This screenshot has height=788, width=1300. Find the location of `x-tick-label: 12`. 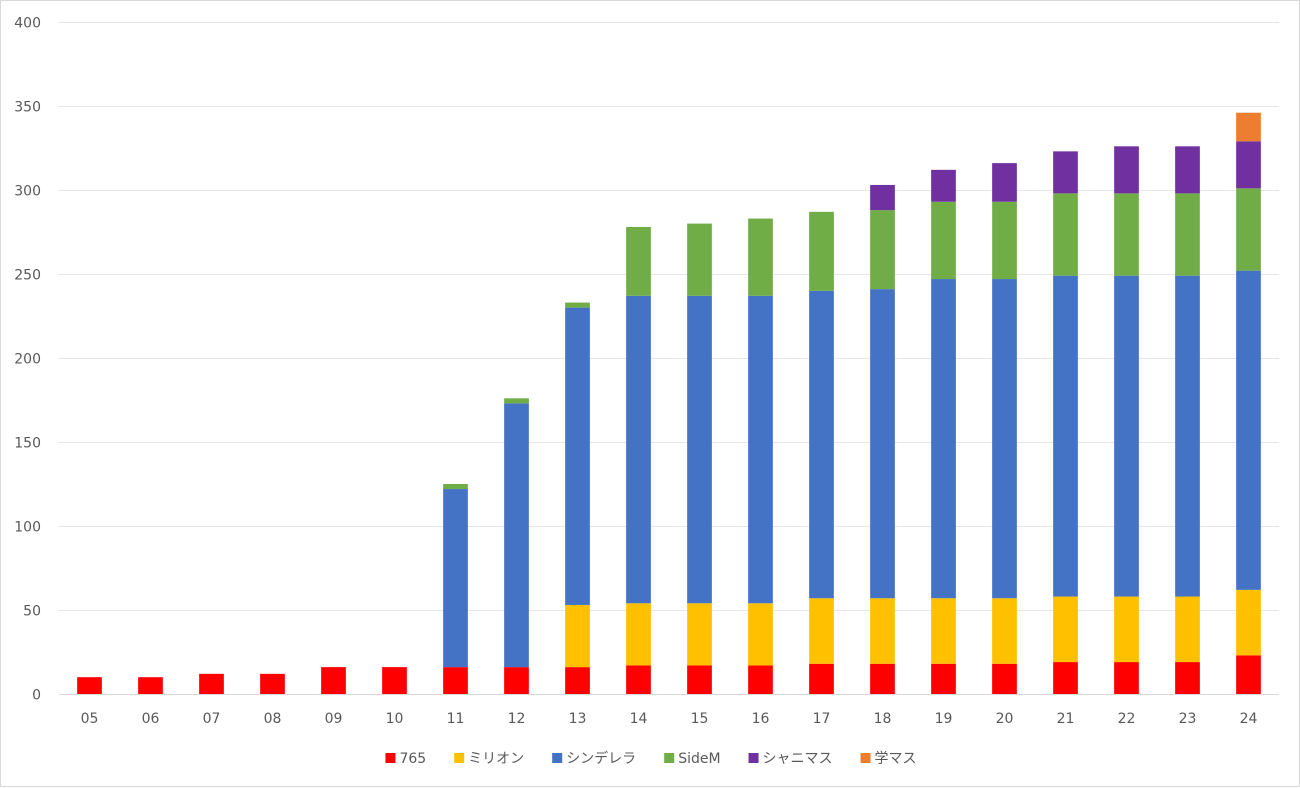

x-tick-label: 12 is located at coordinates (517, 719).